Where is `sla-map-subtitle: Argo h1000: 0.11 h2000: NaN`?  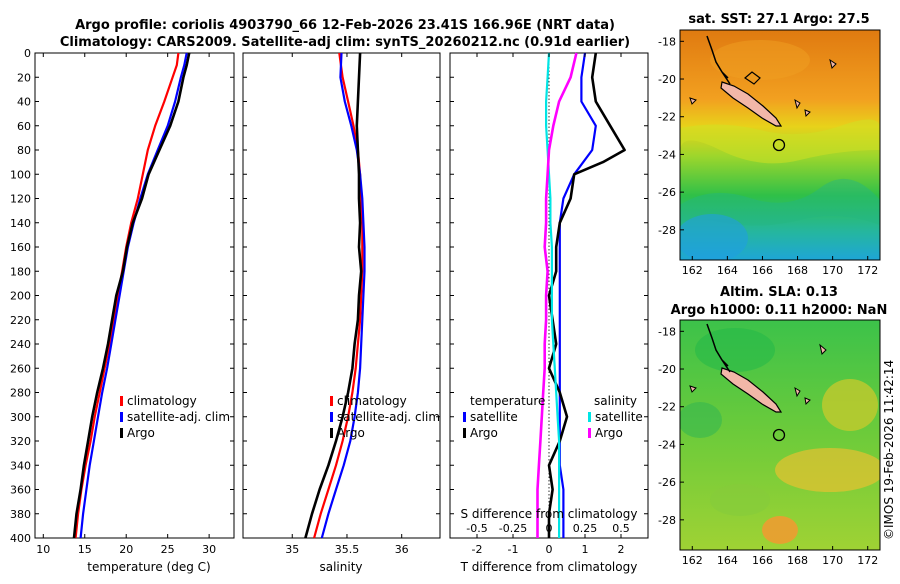 sla-map-subtitle: Argo h1000: 0.11 h2000: NaN is located at coordinates (779, 310).